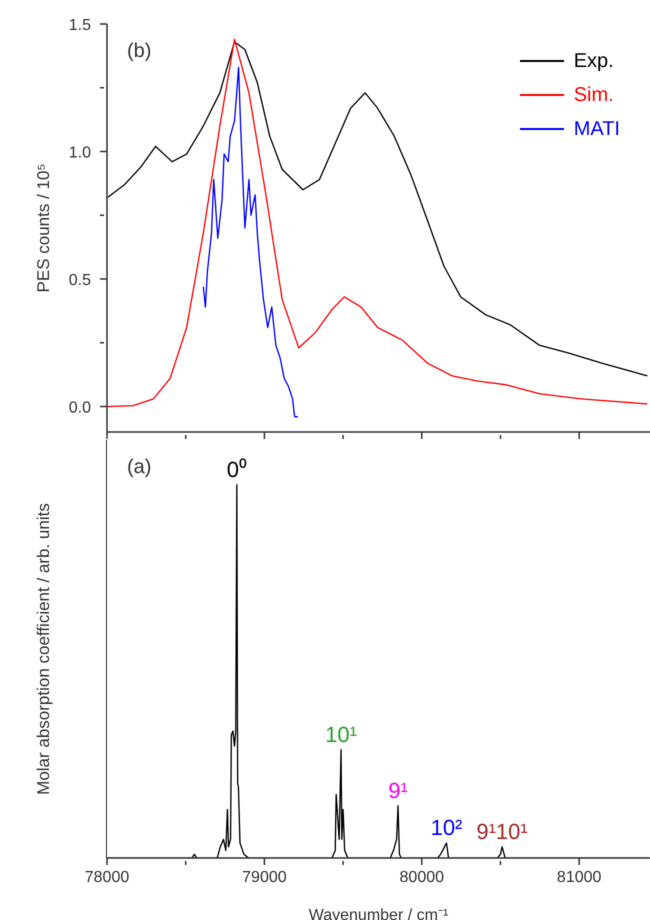 The width and height of the screenshot is (650, 920). I want to click on x-axis-title: Wavenumber / cm⁻¹, so click(378, 913).